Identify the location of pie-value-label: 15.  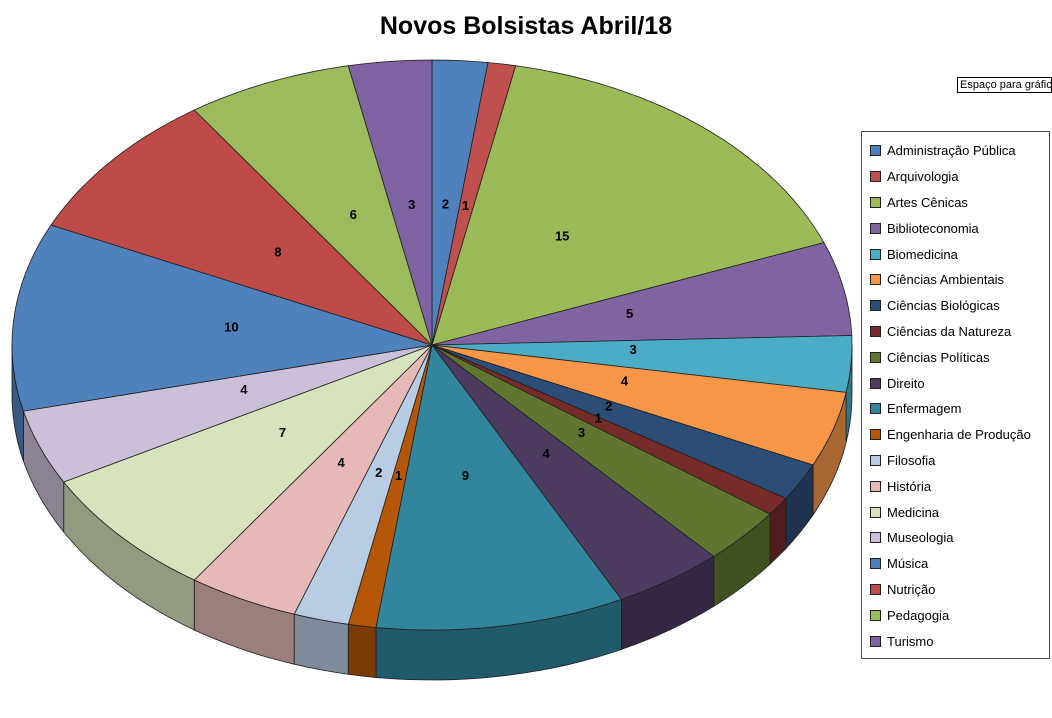
(562, 236).